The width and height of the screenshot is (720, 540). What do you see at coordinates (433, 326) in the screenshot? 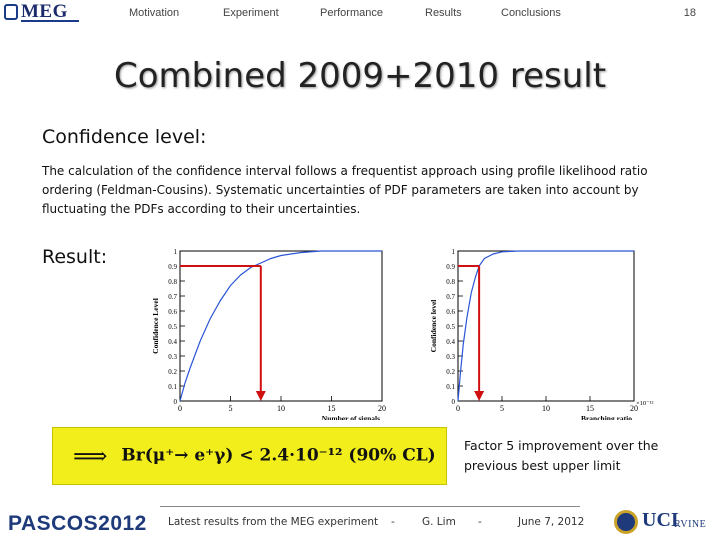
I see `y-axis-label: Confidence level` at bounding box center [433, 326].